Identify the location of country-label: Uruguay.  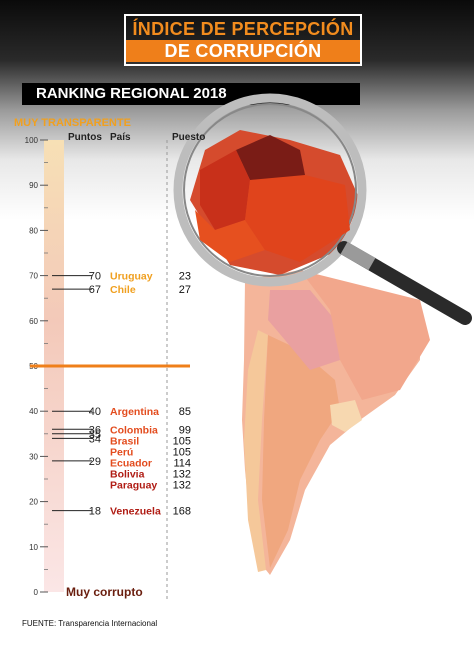
(131, 277).